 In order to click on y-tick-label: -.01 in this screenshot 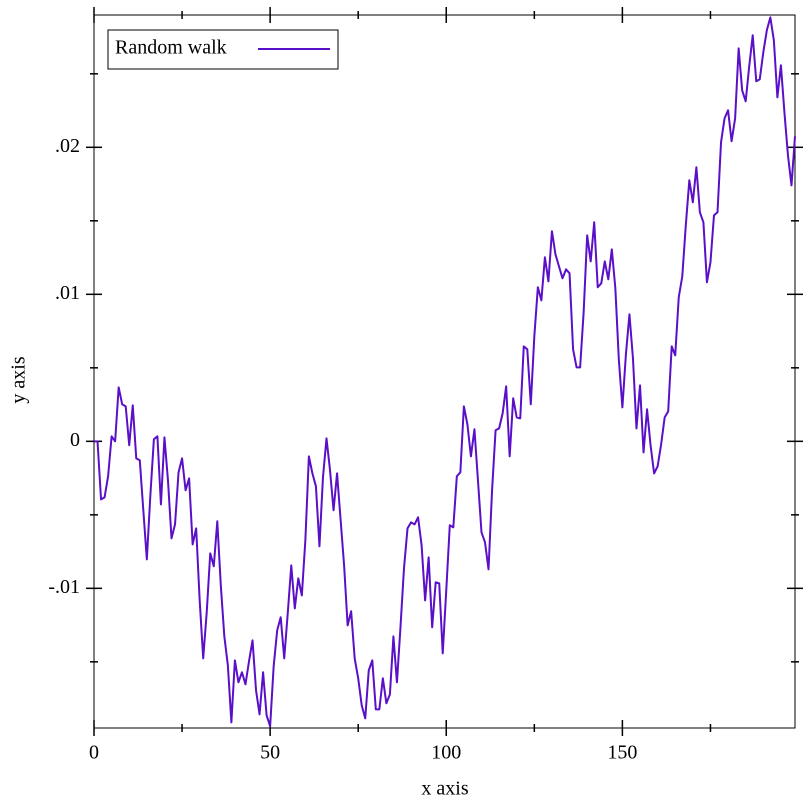, I will do `click(64, 587)`.